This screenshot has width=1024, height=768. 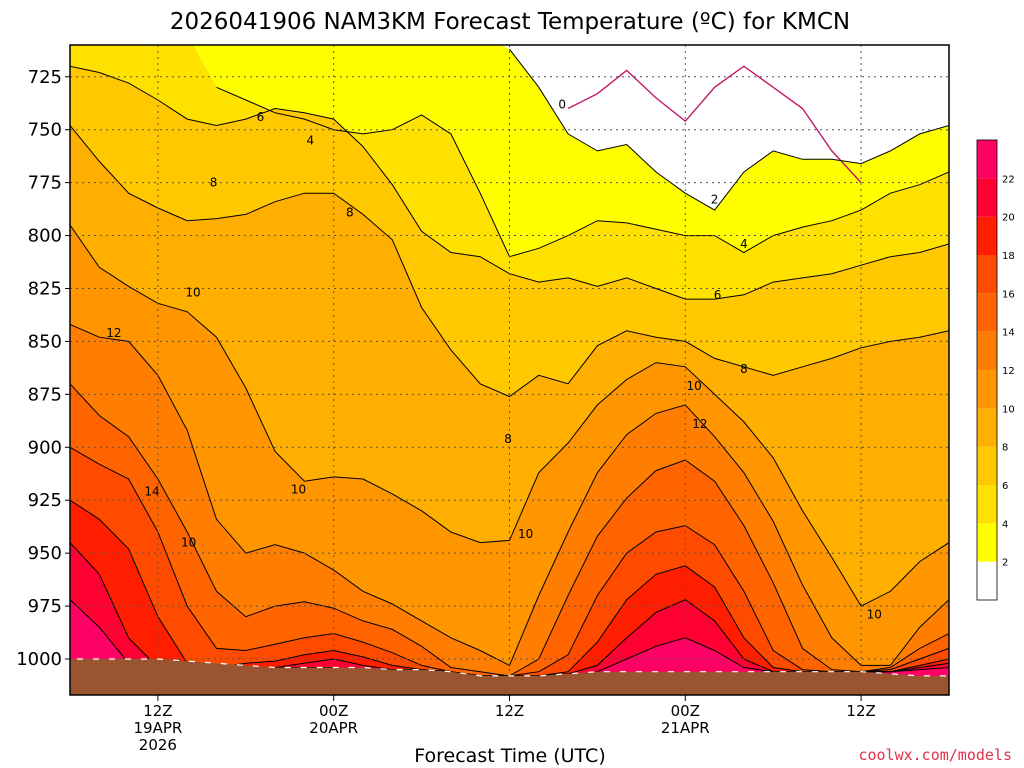 I want to click on colorbar-label-6: 6, so click(x=1005, y=486).